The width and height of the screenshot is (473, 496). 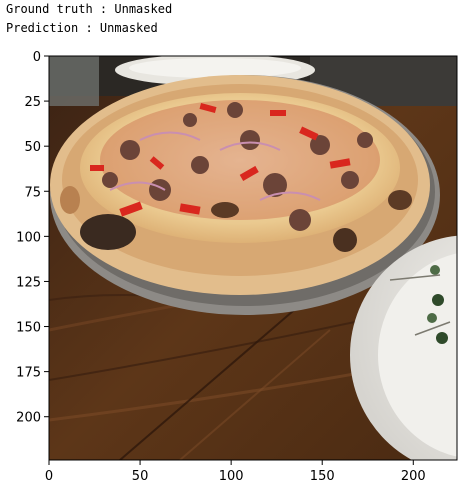 What do you see at coordinates (322, 476) in the screenshot?
I see `x-tick-label: 150` at bounding box center [322, 476].